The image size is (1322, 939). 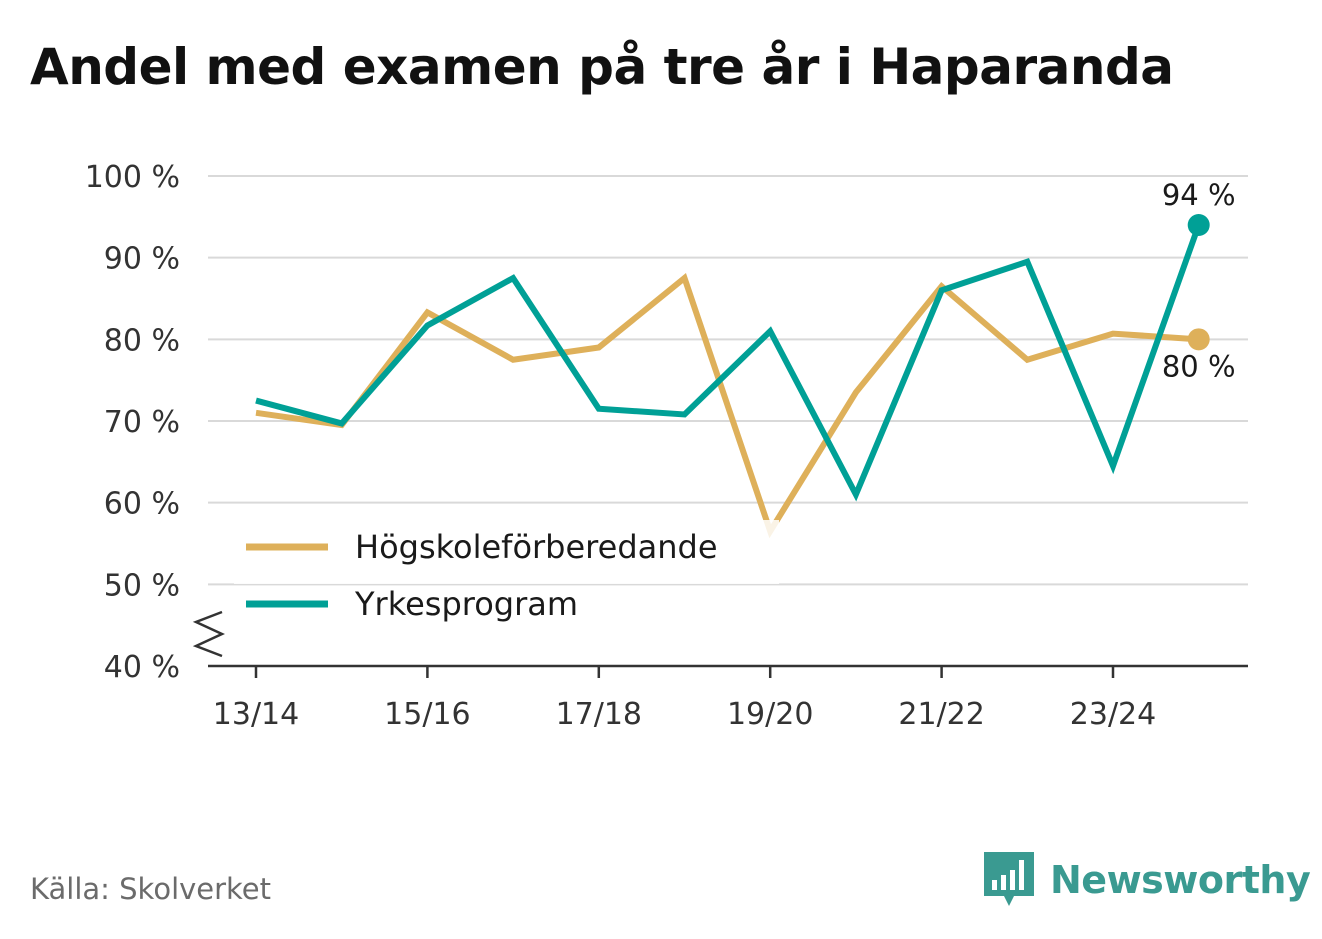 What do you see at coordinates (1199, 366) in the screenshot?
I see `end-value-label: 80 %` at bounding box center [1199, 366].